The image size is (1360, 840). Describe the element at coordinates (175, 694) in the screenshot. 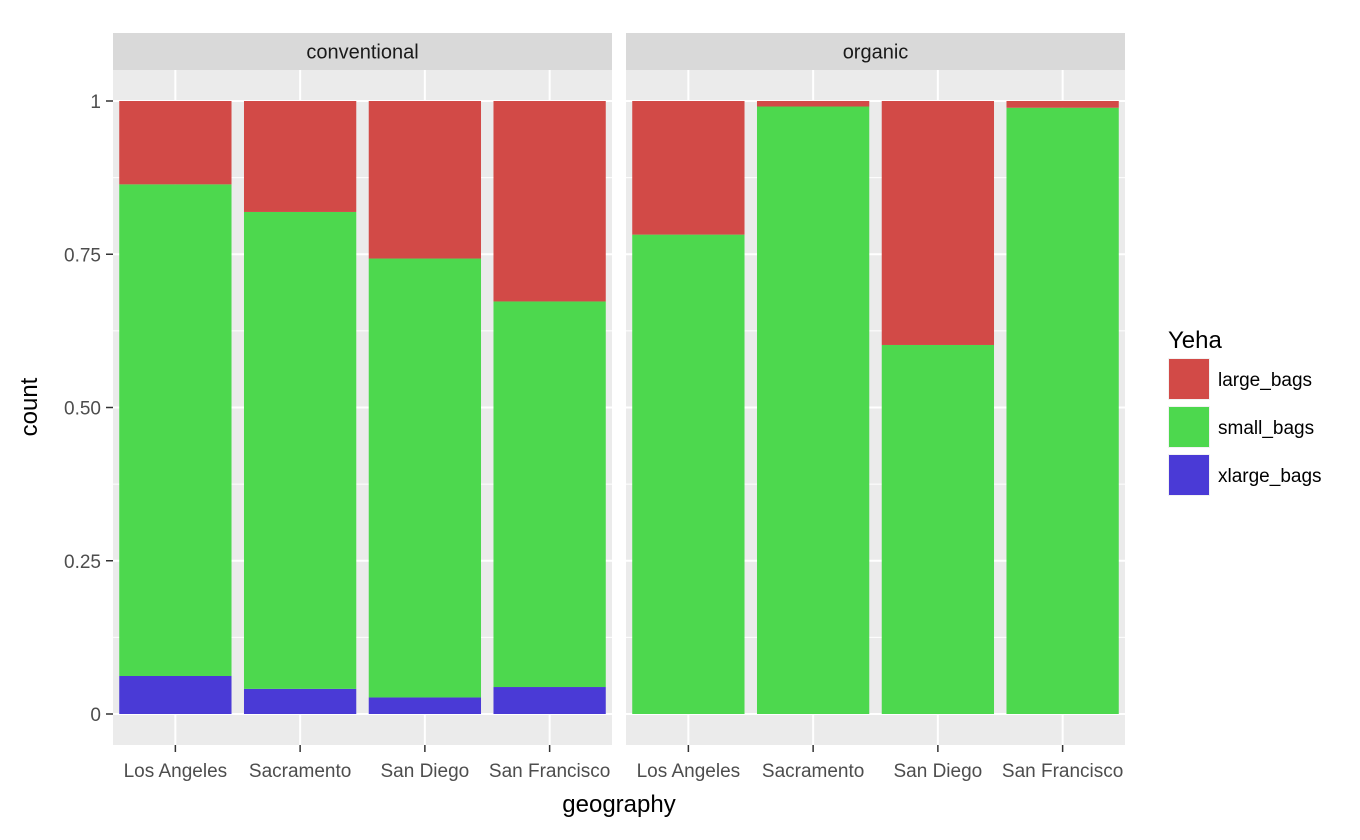

I see `bar-segment-xlarge_bags-los-angeles` at that location.